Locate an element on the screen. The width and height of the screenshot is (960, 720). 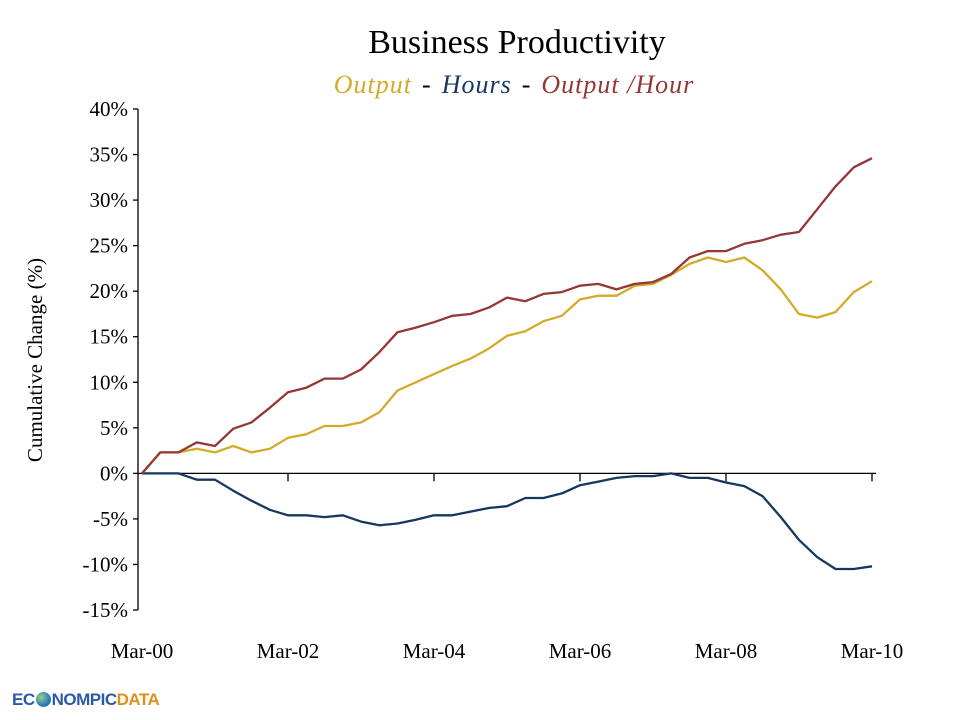
chart-title: Business Productivity is located at coordinates (517, 42).